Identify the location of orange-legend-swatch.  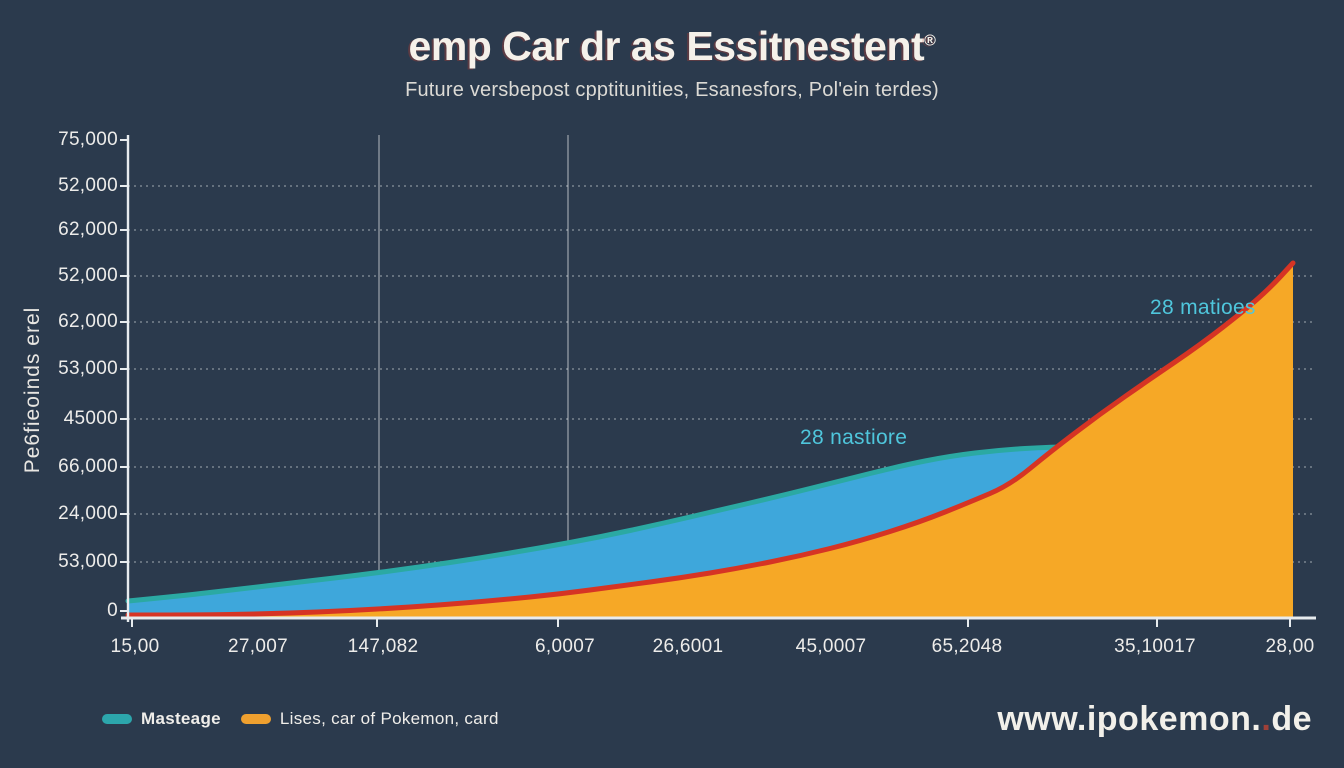
(255, 719).